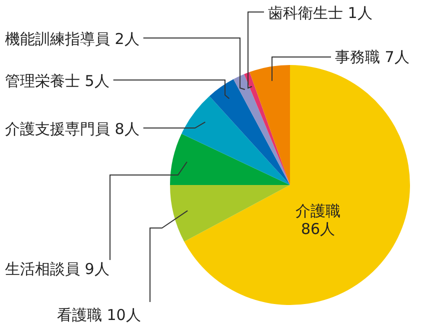 Image resolution: width=425 pixels, height=328 pixels. I want to click on slice-label: 介護職, so click(318, 211).